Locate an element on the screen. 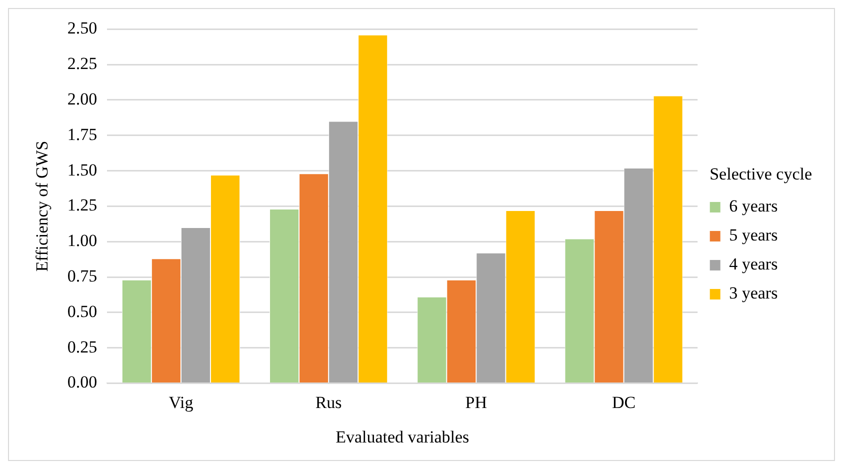  x-tick-label: Vig is located at coordinates (181, 402).